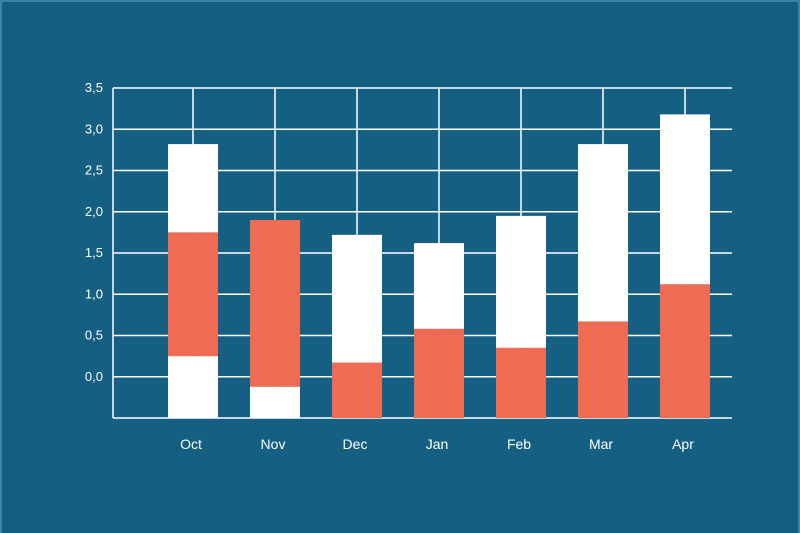 The height and width of the screenshot is (533, 800). Describe the element at coordinates (437, 444) in the screenshot. I see `x-tick-label: Jan` at that location.